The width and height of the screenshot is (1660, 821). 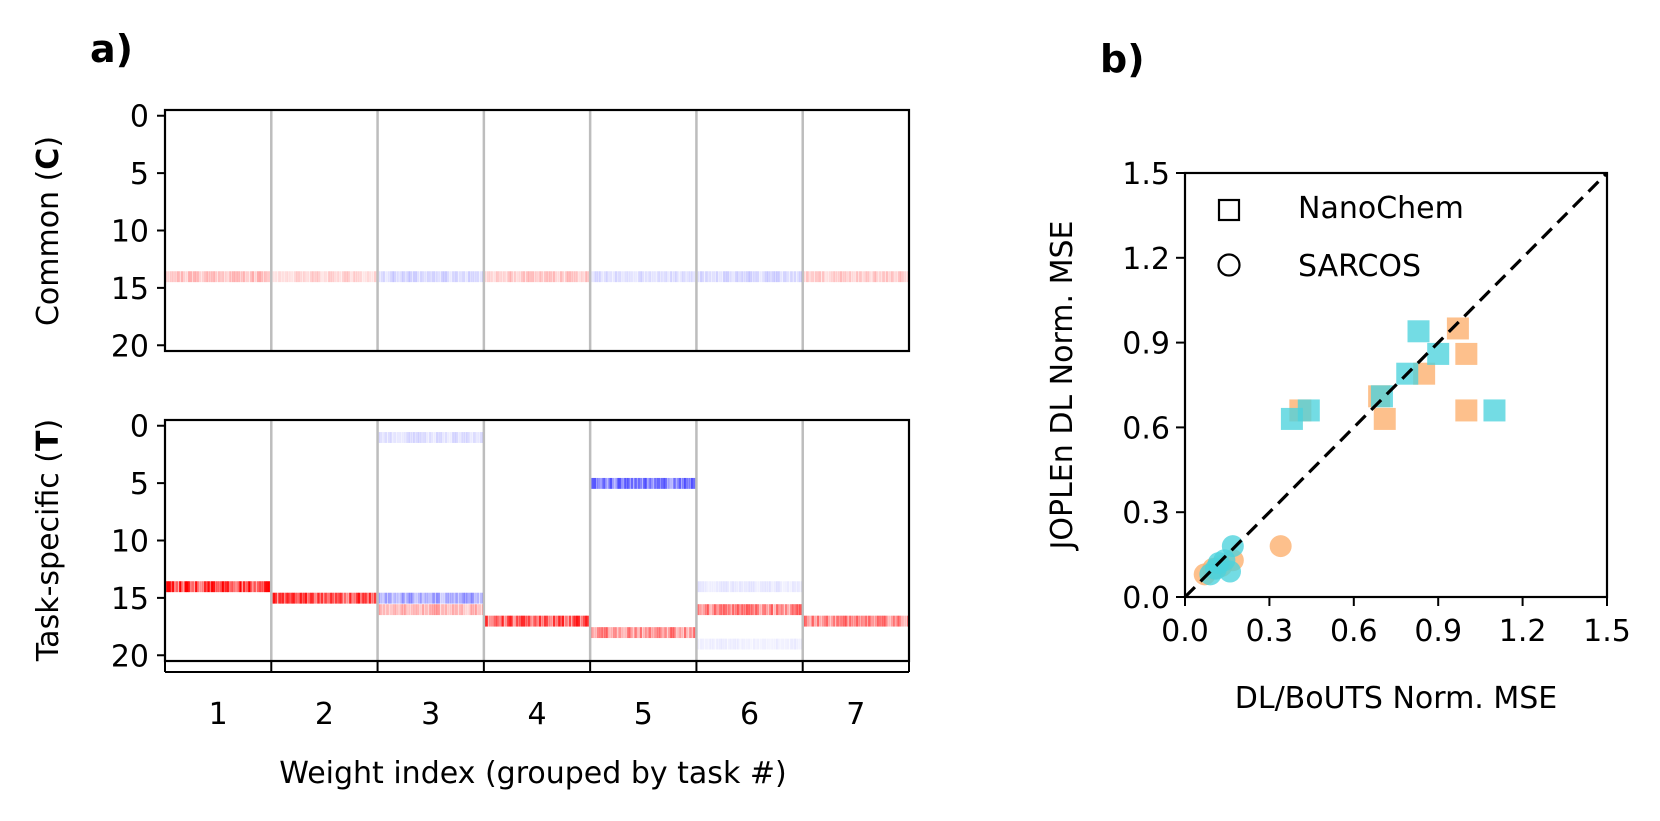 What do you see at coordinates (139, 174) in the screenshot?
I see `ytick-label: 5` at bounding box center [139, 174].